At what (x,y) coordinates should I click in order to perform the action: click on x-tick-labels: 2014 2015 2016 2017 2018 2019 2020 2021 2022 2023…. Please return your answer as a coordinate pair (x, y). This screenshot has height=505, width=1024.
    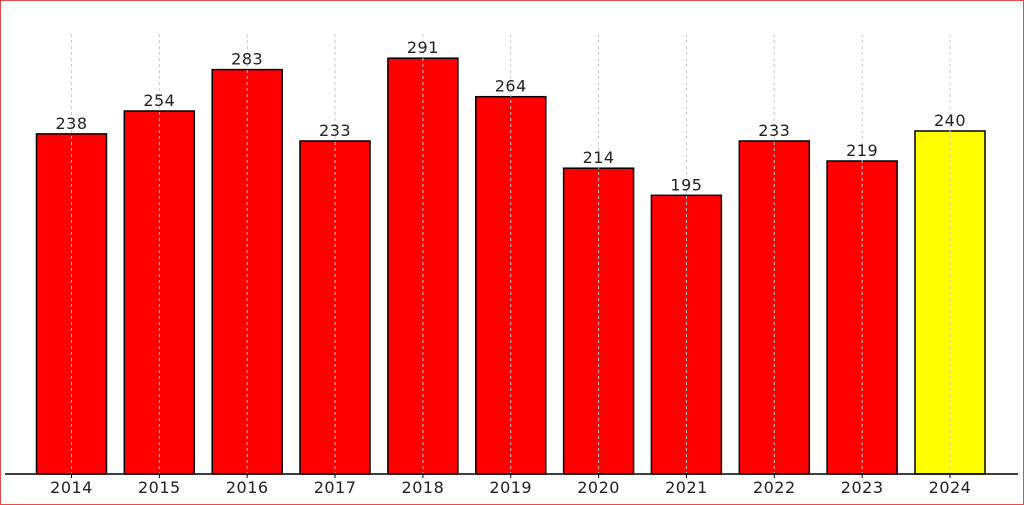
    Looking at the image, I should click on (510, 485).